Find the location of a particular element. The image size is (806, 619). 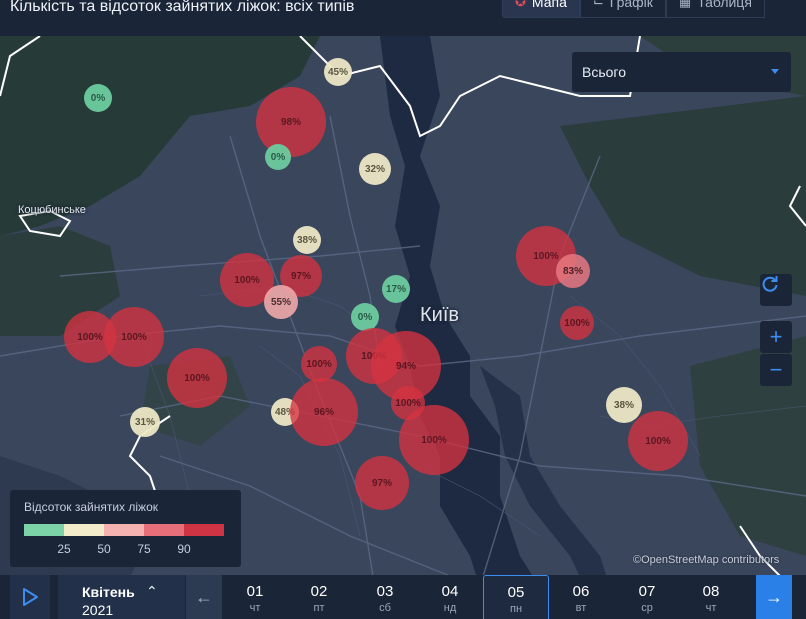

year-label: 2021 is located at coordinates (98, 610).